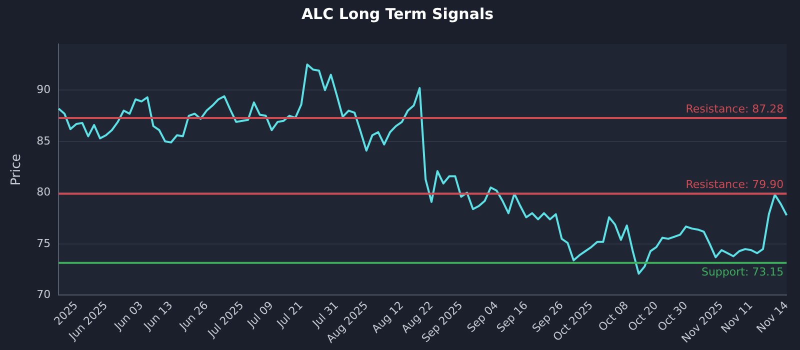 This screenshot has height=350, width=800. I want to click on x-tick-label: Jul 21, so click(290, 314).